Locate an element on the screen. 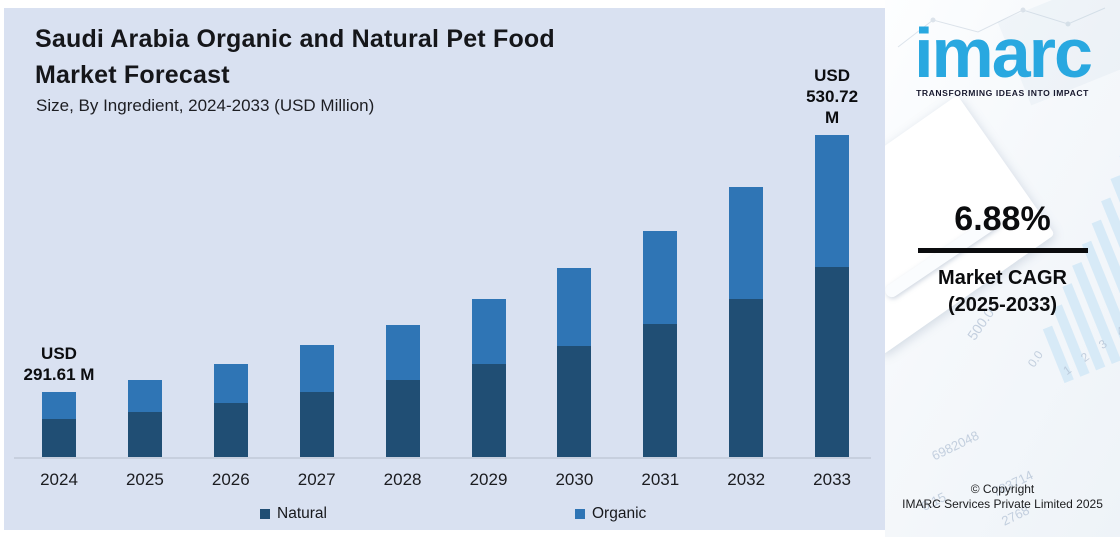 This screenshot has height=537, width=1120. title-line-2: Market Forecast is located at coordinates (132, 75).